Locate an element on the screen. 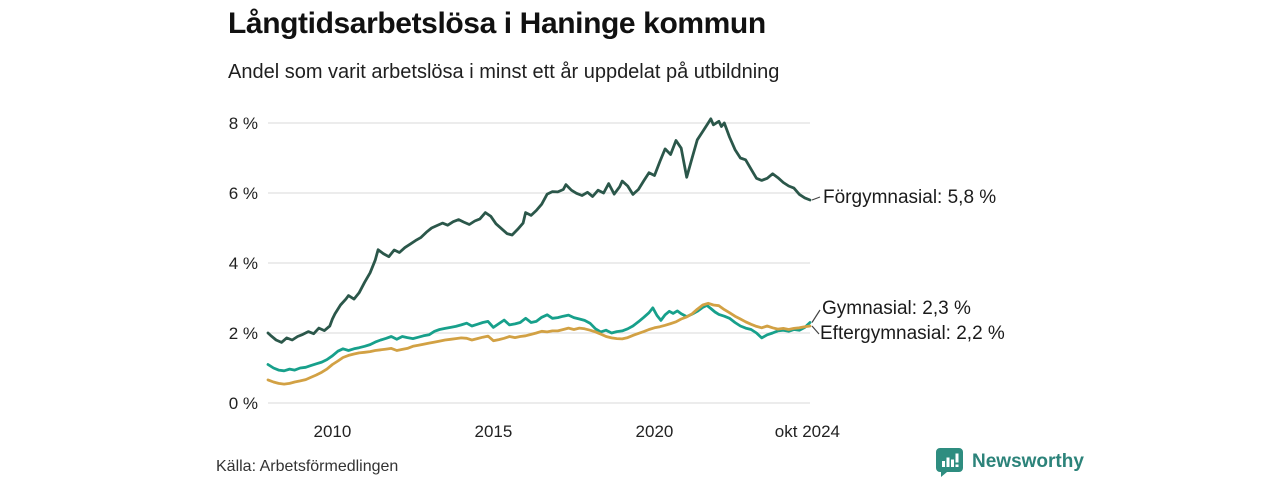 The image size is (1280, 480). x-tick-label: 2015 is located at coordinates (494, 431).